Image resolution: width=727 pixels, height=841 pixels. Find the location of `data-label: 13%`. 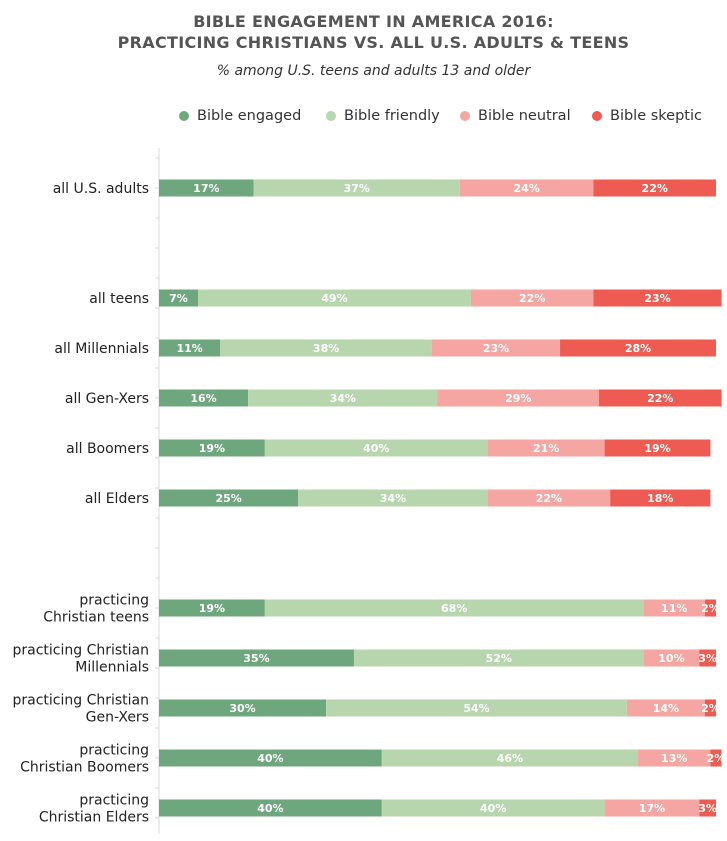

data-label: 13% is located at coordinates (674, 758).